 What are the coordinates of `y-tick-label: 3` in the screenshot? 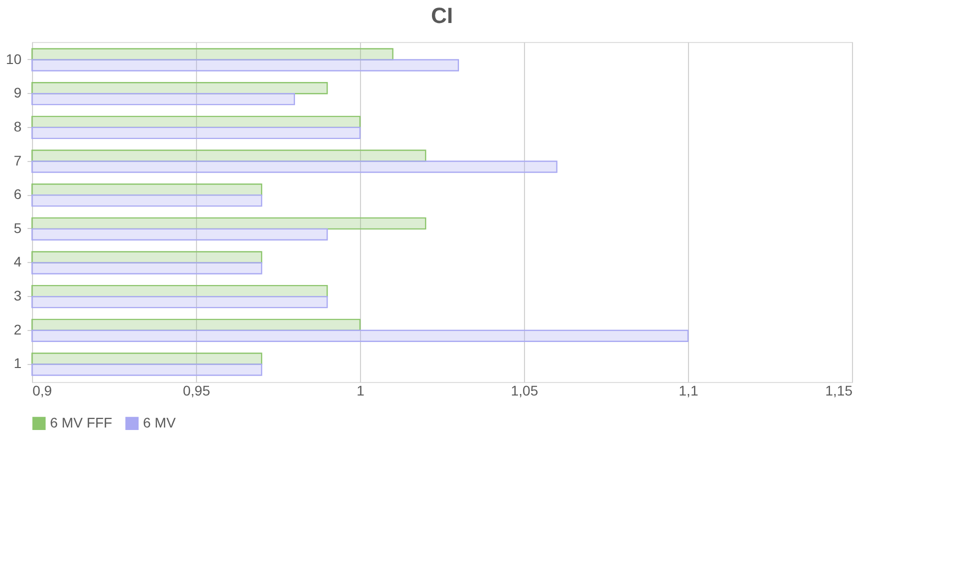 It's located at (18, 296).